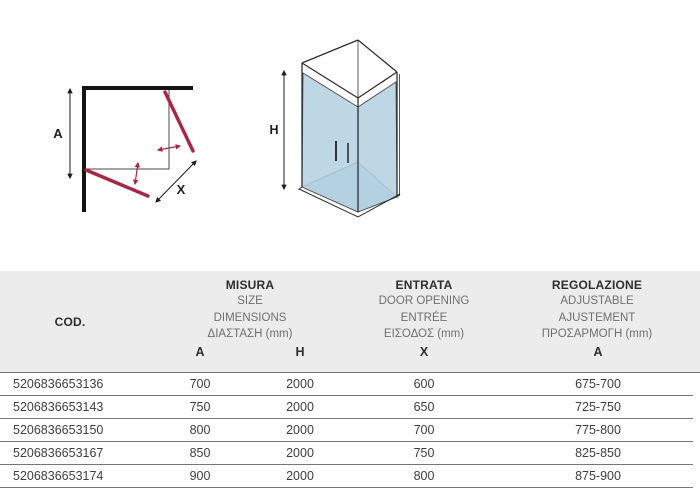 This screenshot has height=501, width=700. I want to click on group-subtitle: ΔΙΑΣΤΑΣΗ (mm), so click(250, 333).